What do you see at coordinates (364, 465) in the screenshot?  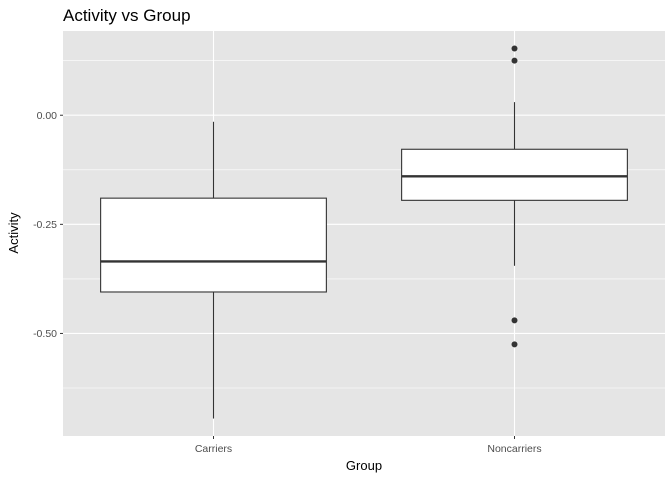 I see `x-axis-title: Group` at bounding box center [364, 465].